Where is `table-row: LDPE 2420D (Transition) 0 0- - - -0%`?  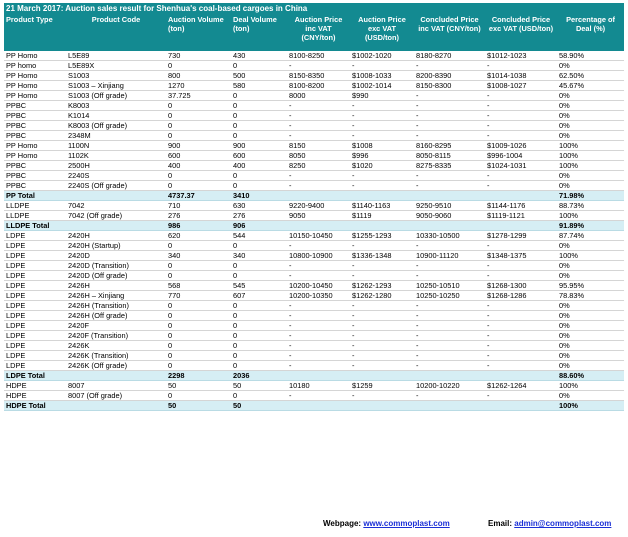 table-row: LDPE 2420D (Transition) 0 0- - - -0% is located at coordinates (314, 265).